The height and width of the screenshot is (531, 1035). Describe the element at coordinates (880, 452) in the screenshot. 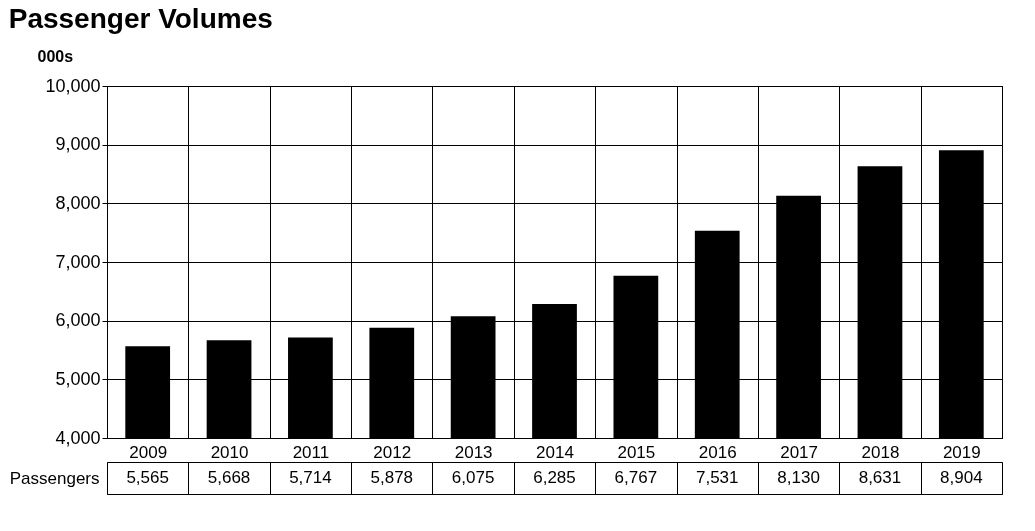

I see `x-tick-label: 2018` at that location.